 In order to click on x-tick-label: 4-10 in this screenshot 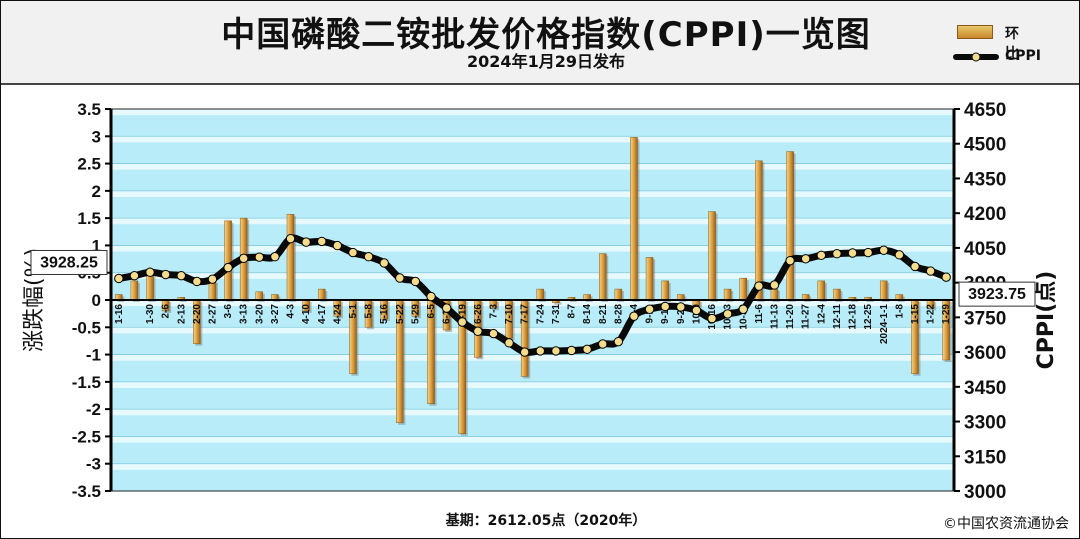, I will do `click(306, 314)`.